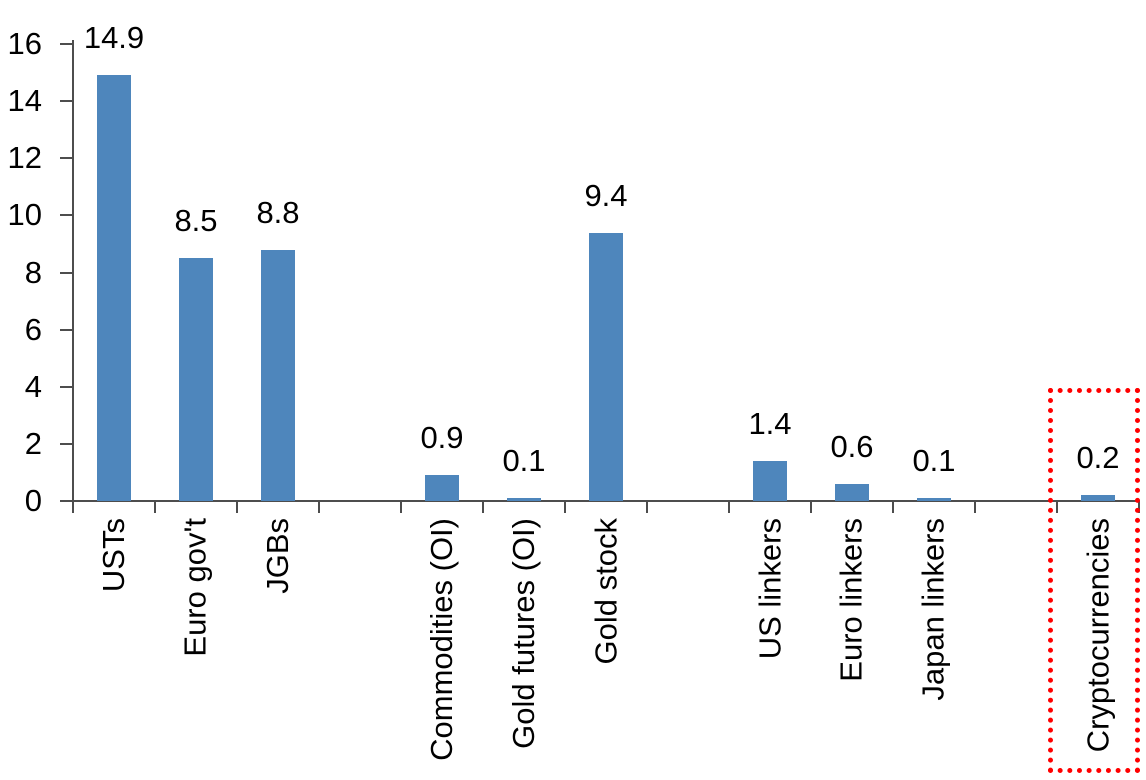 The height and width of the screenshot is (780, 1146). Describe the element at coordinates (277, 556) in the screenshot. I see `x-category-label: JGBs` at that location.